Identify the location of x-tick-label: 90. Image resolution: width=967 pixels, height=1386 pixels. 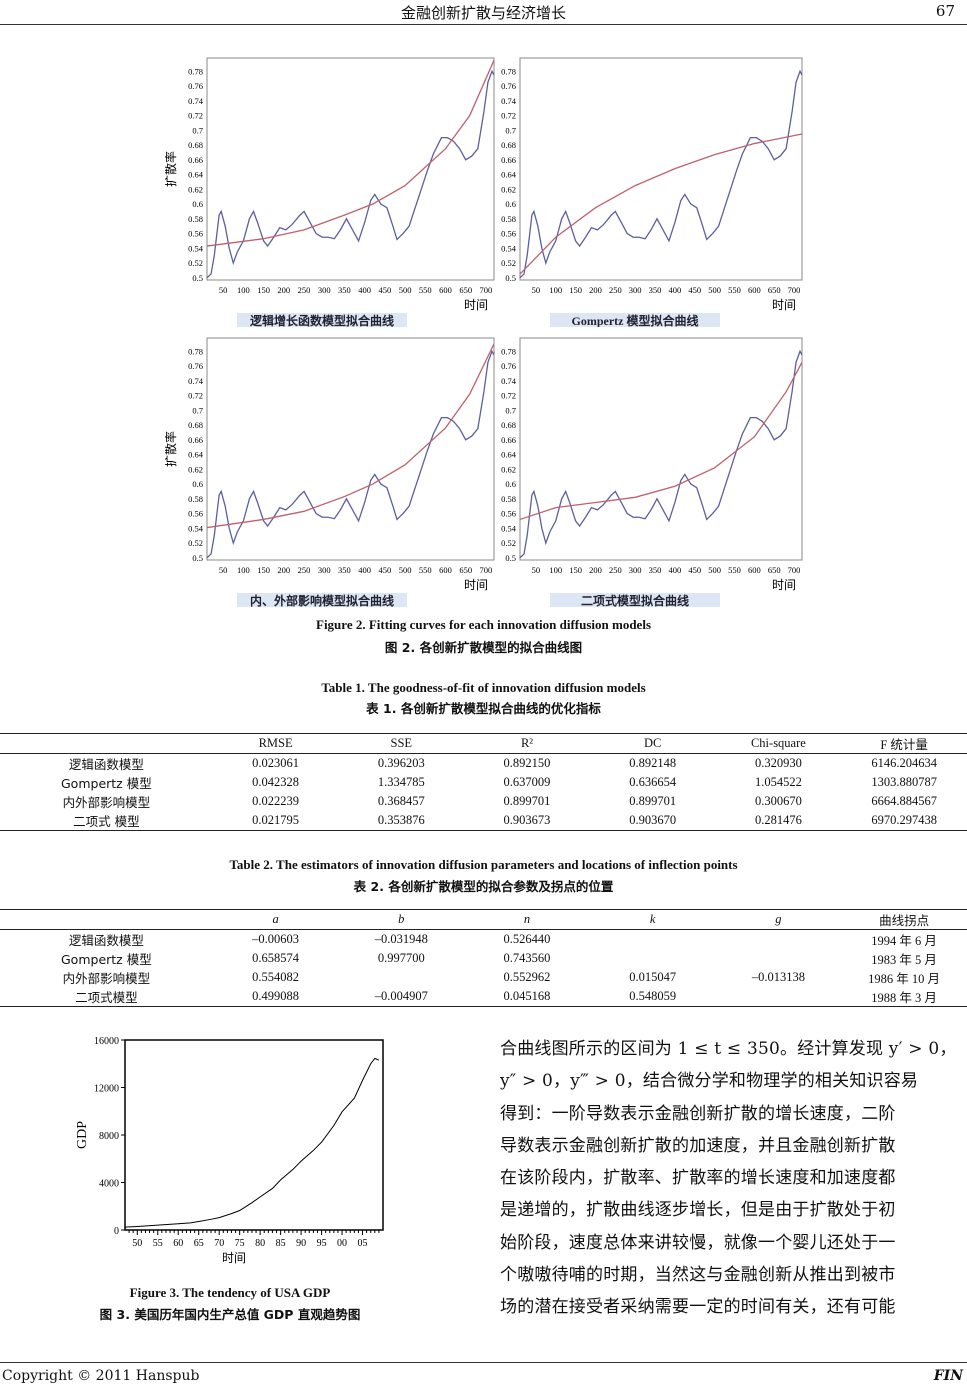
(301, 1243).